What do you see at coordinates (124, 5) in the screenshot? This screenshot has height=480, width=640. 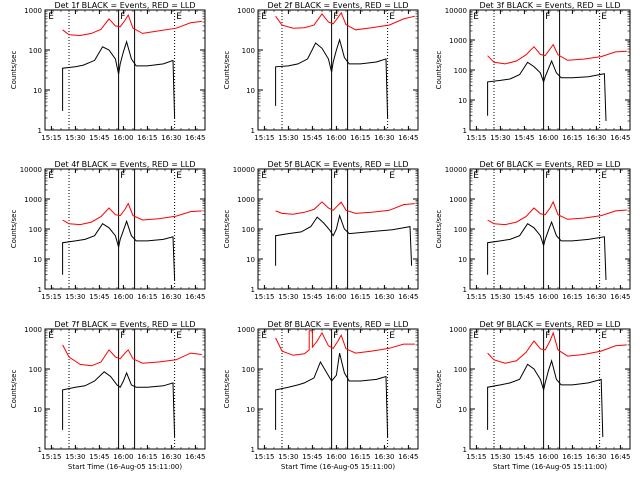 I see `chart-title: Det 1f BLACK = Events, RED = LLD` at bounding box center [124, 5].